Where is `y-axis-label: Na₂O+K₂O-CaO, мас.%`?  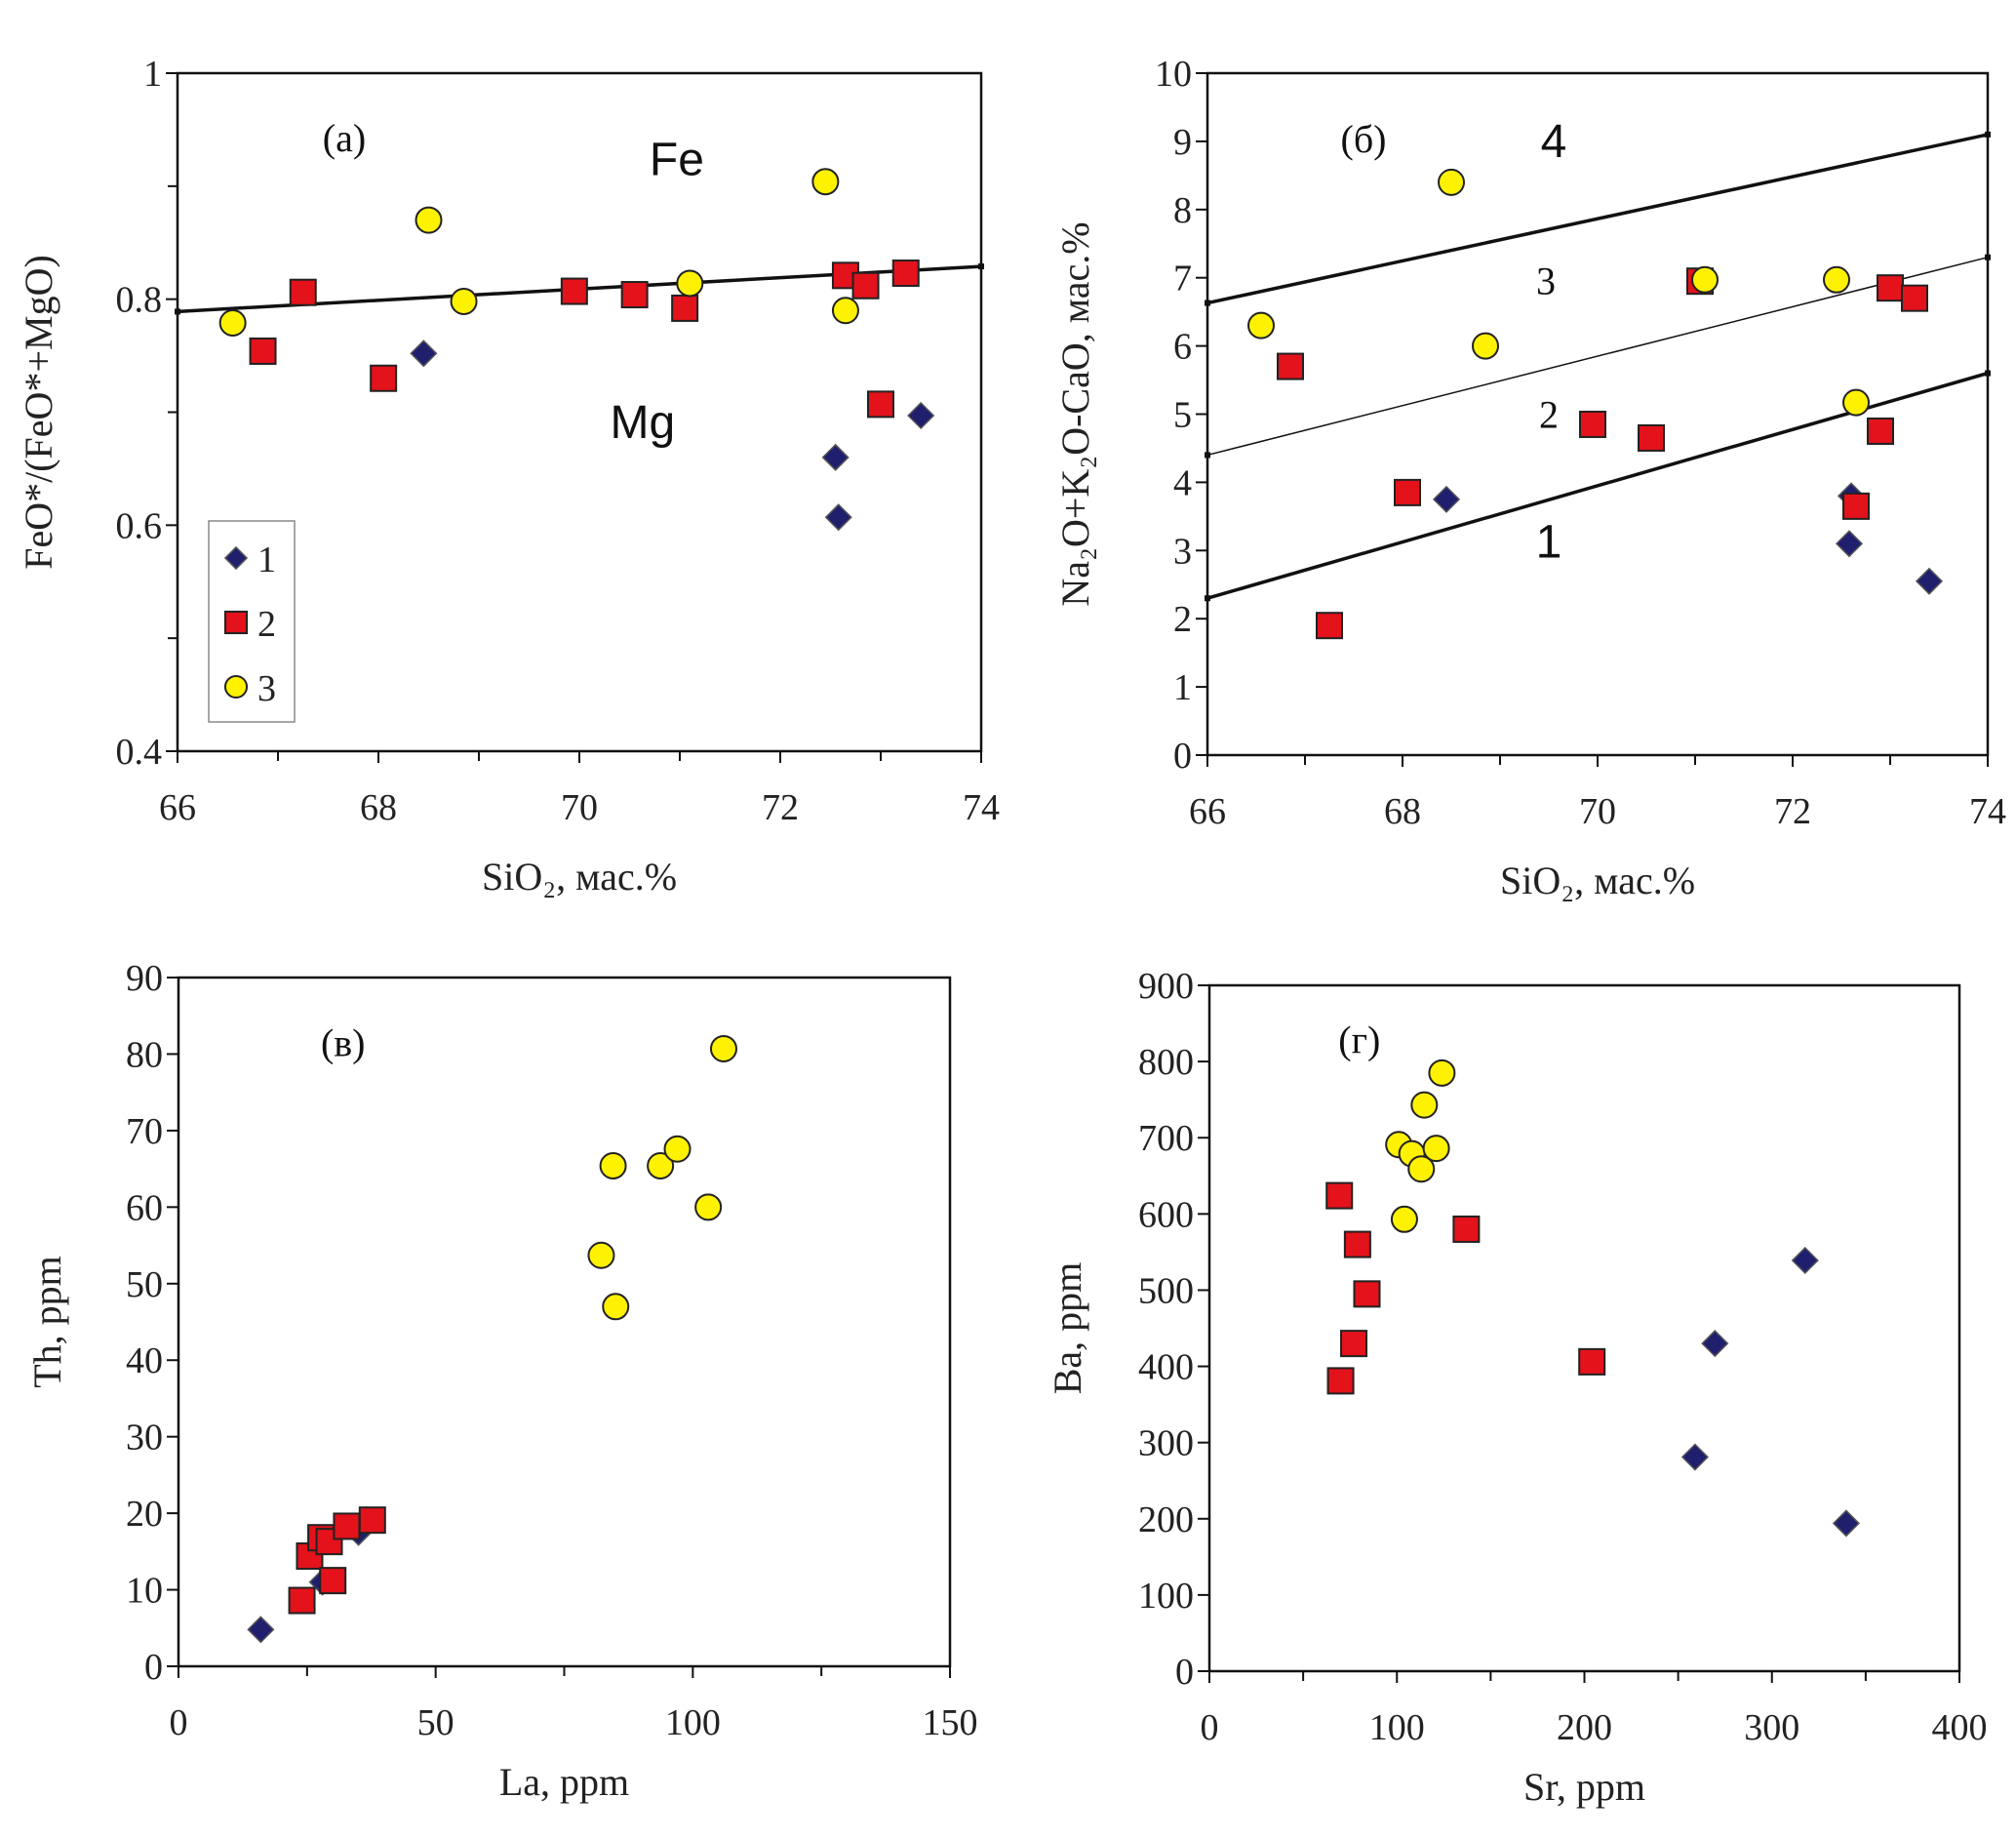 y-axis-label: Na₂O+K₂O-CaO, мас.% is located at coordinates (1075, 414).